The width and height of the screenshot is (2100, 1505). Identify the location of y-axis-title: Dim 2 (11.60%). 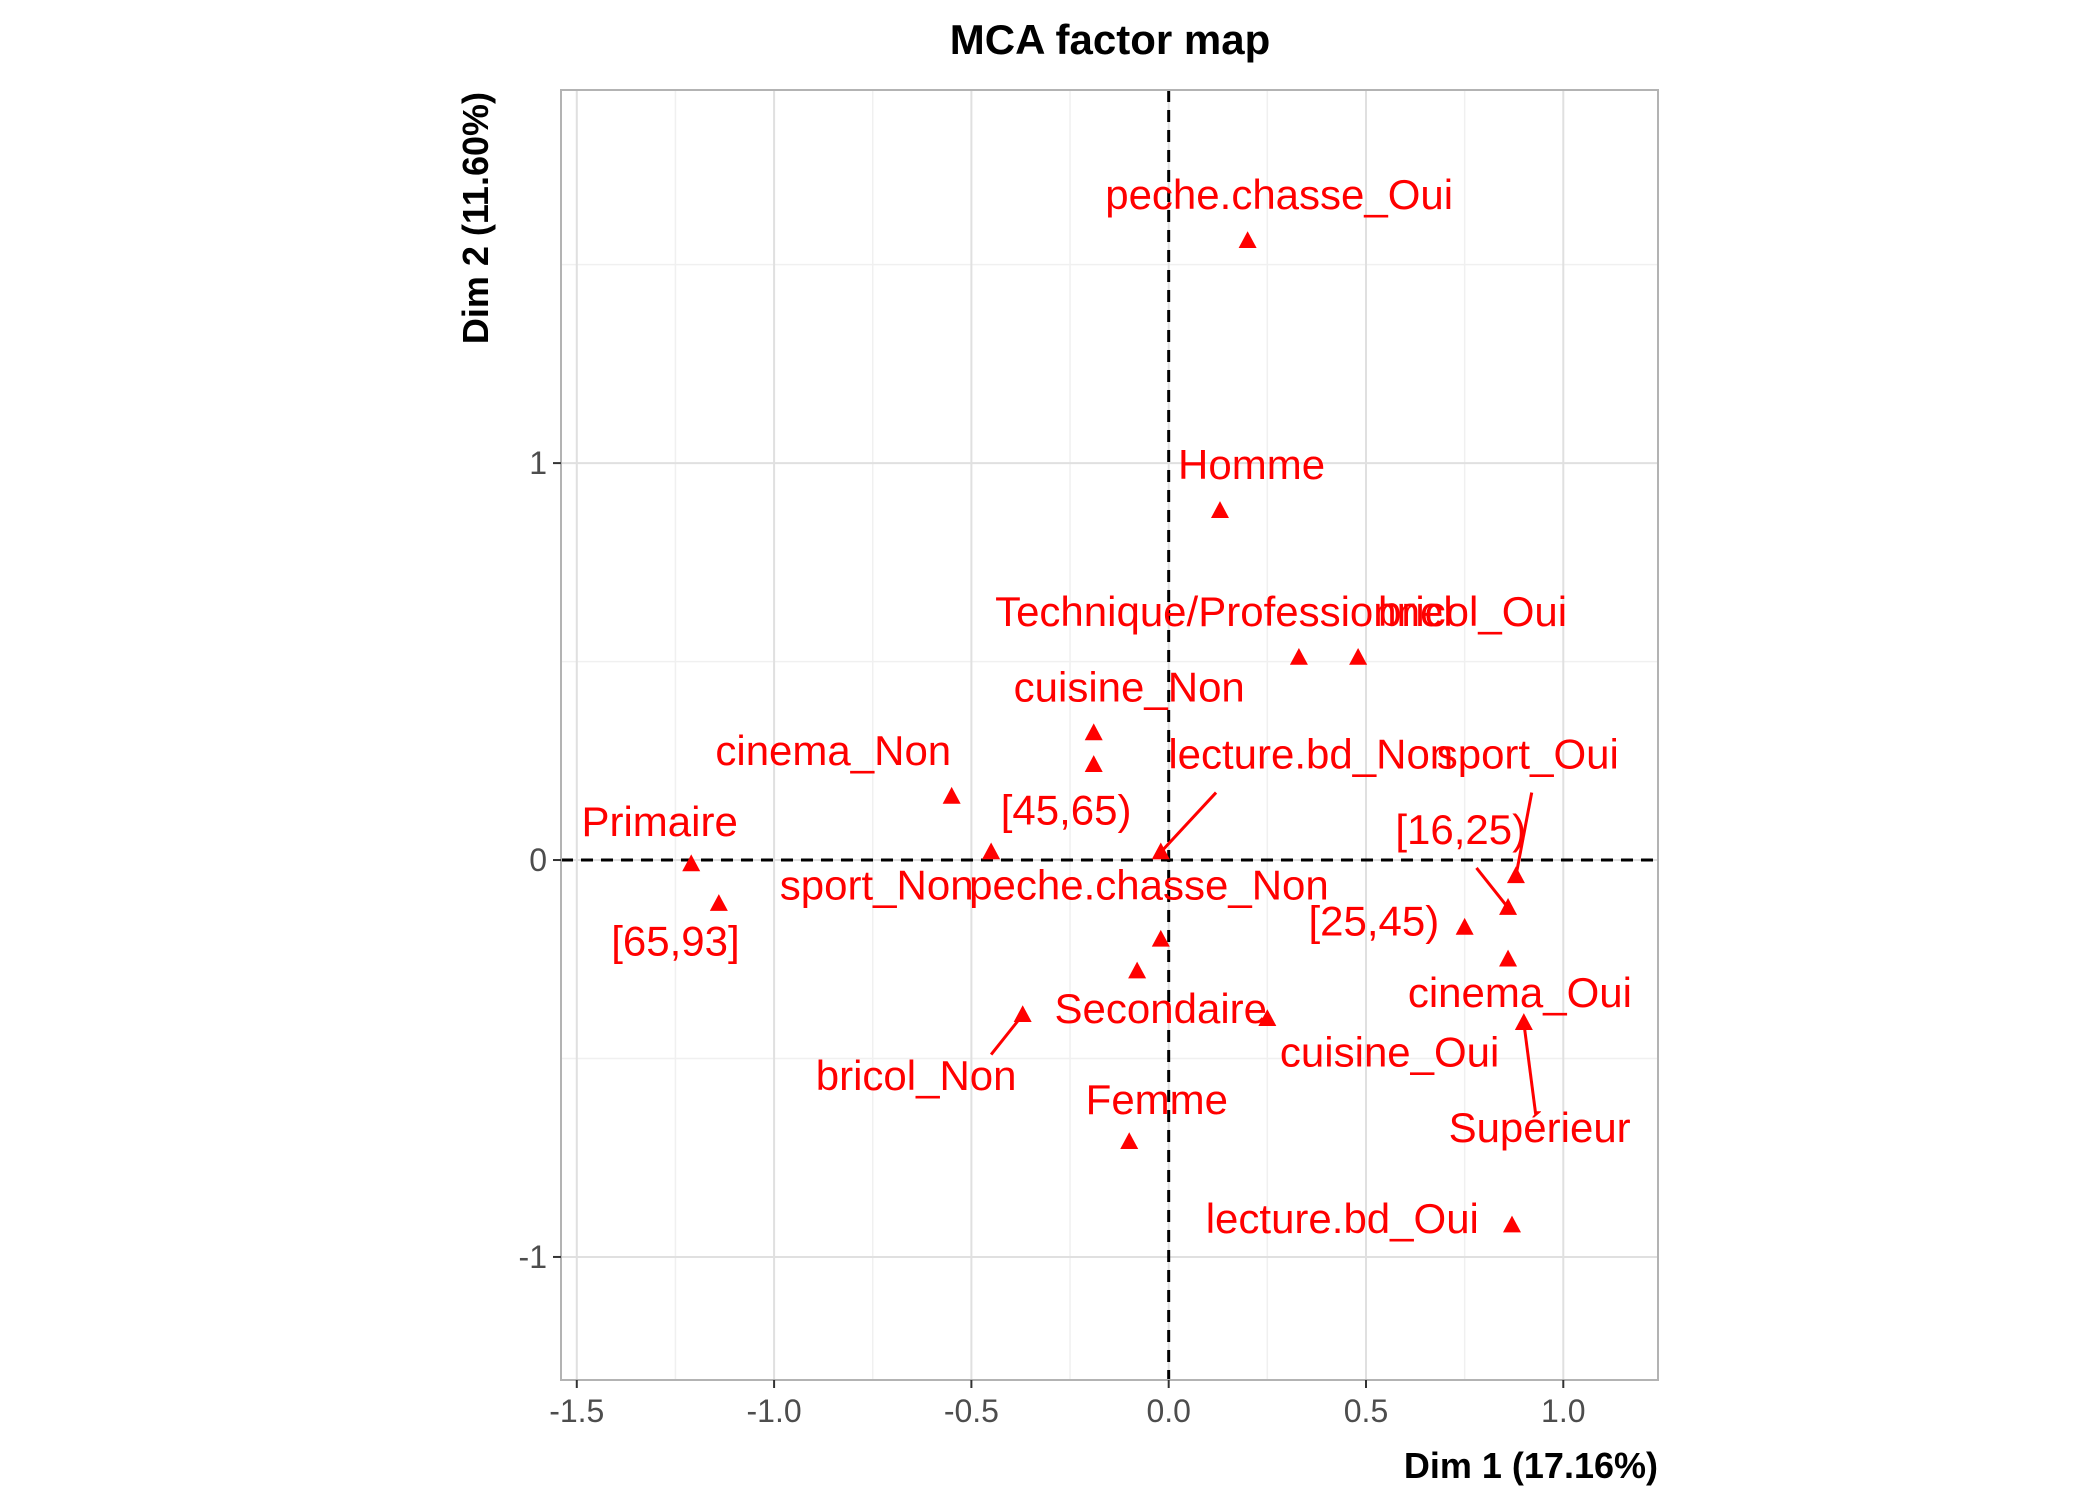
(475, 218).